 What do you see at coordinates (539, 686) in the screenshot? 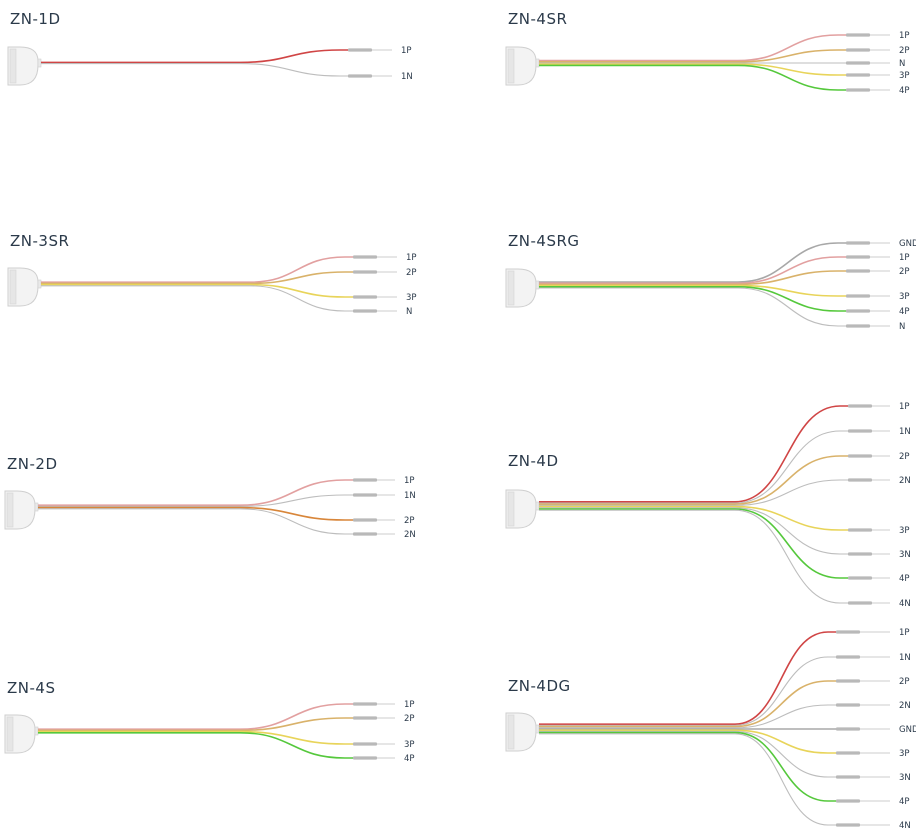
I see `diagram-title: ZN-4DG` at bounding box center [539, 686].